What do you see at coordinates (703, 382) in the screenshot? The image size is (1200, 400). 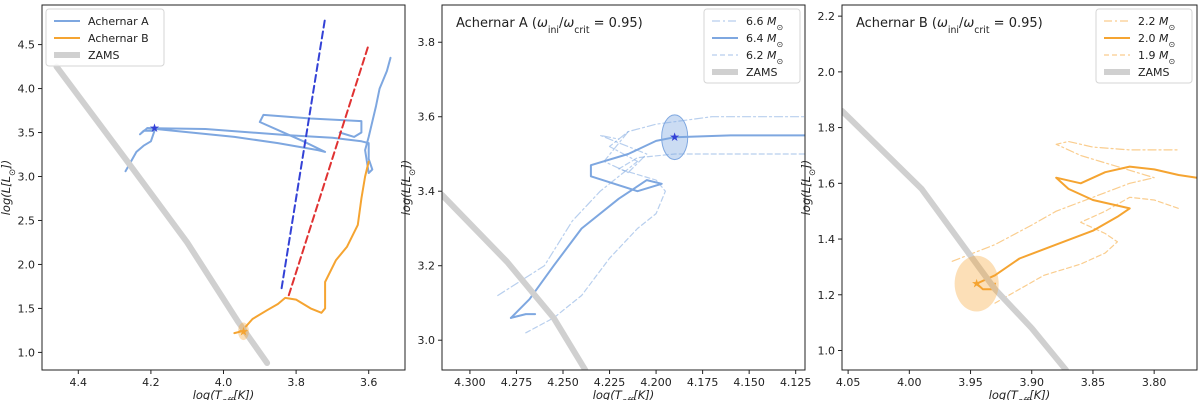 I see `x-tick-label: 4.175` at bounding box center [703, 382].